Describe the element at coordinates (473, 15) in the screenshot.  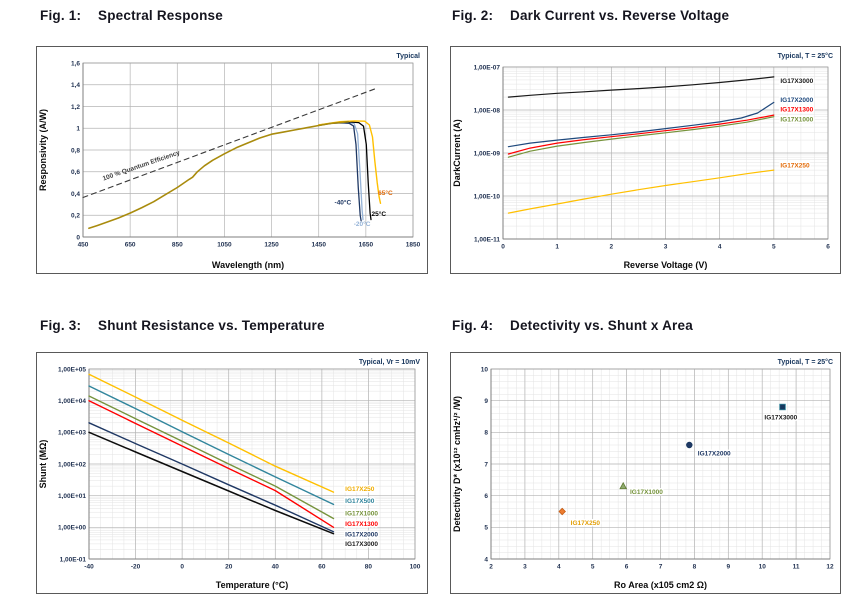
I see `figure-2-caption-label: Fig. 2:` at that location.